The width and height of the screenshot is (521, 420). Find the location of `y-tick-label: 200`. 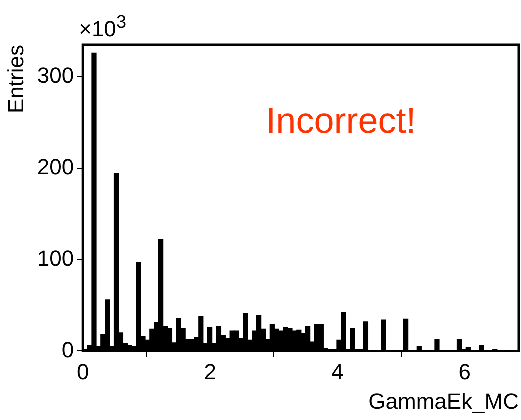

y-tick-label: 200 is located at coordinates (55, 167).